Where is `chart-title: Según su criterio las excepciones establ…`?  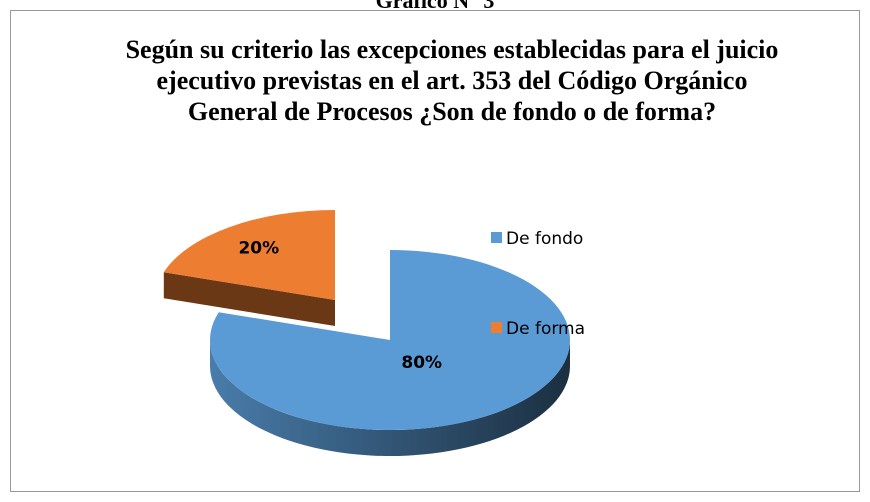 chart-title: Según su criterio las excepciones establ… is located at coordinates (452, 80).